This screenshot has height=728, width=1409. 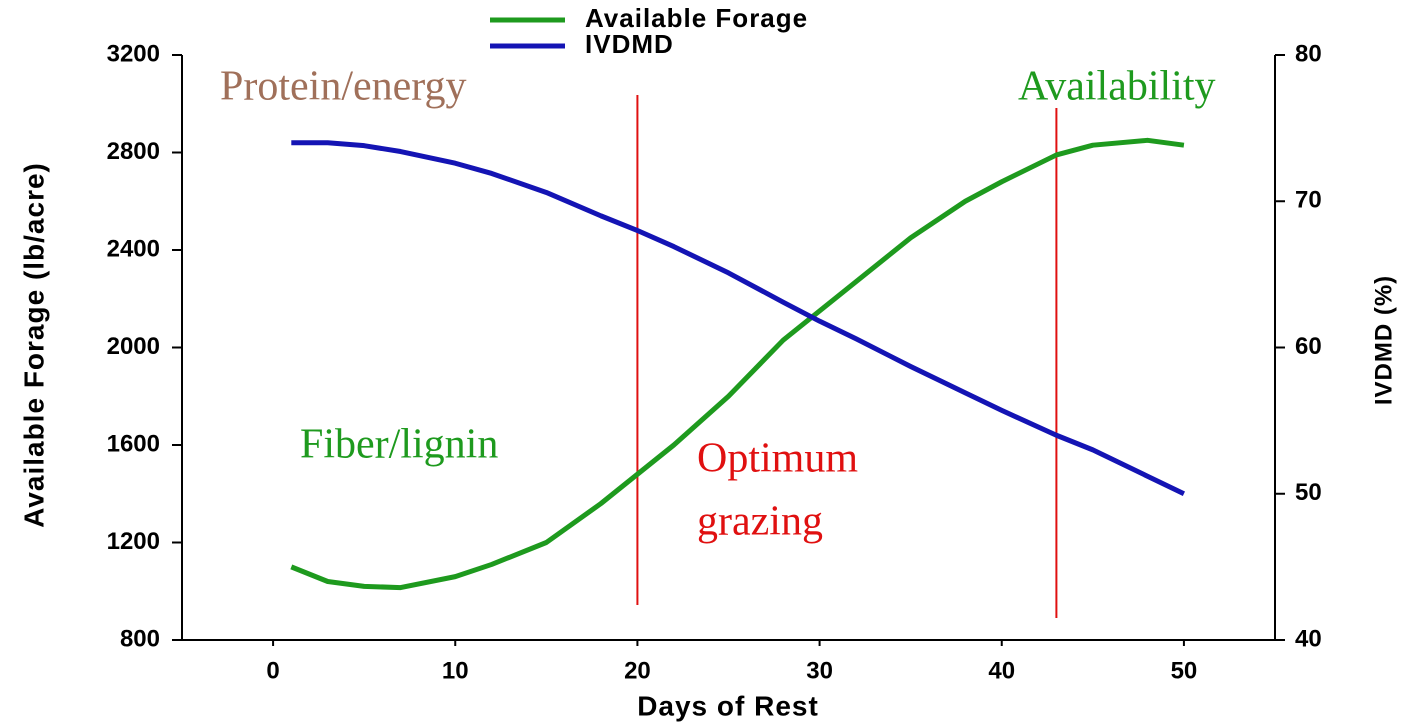 What do you see at coordinates (637, 670) in the screenshot?
I see `x-tick-label: 20` at bounding box center [637, 670].